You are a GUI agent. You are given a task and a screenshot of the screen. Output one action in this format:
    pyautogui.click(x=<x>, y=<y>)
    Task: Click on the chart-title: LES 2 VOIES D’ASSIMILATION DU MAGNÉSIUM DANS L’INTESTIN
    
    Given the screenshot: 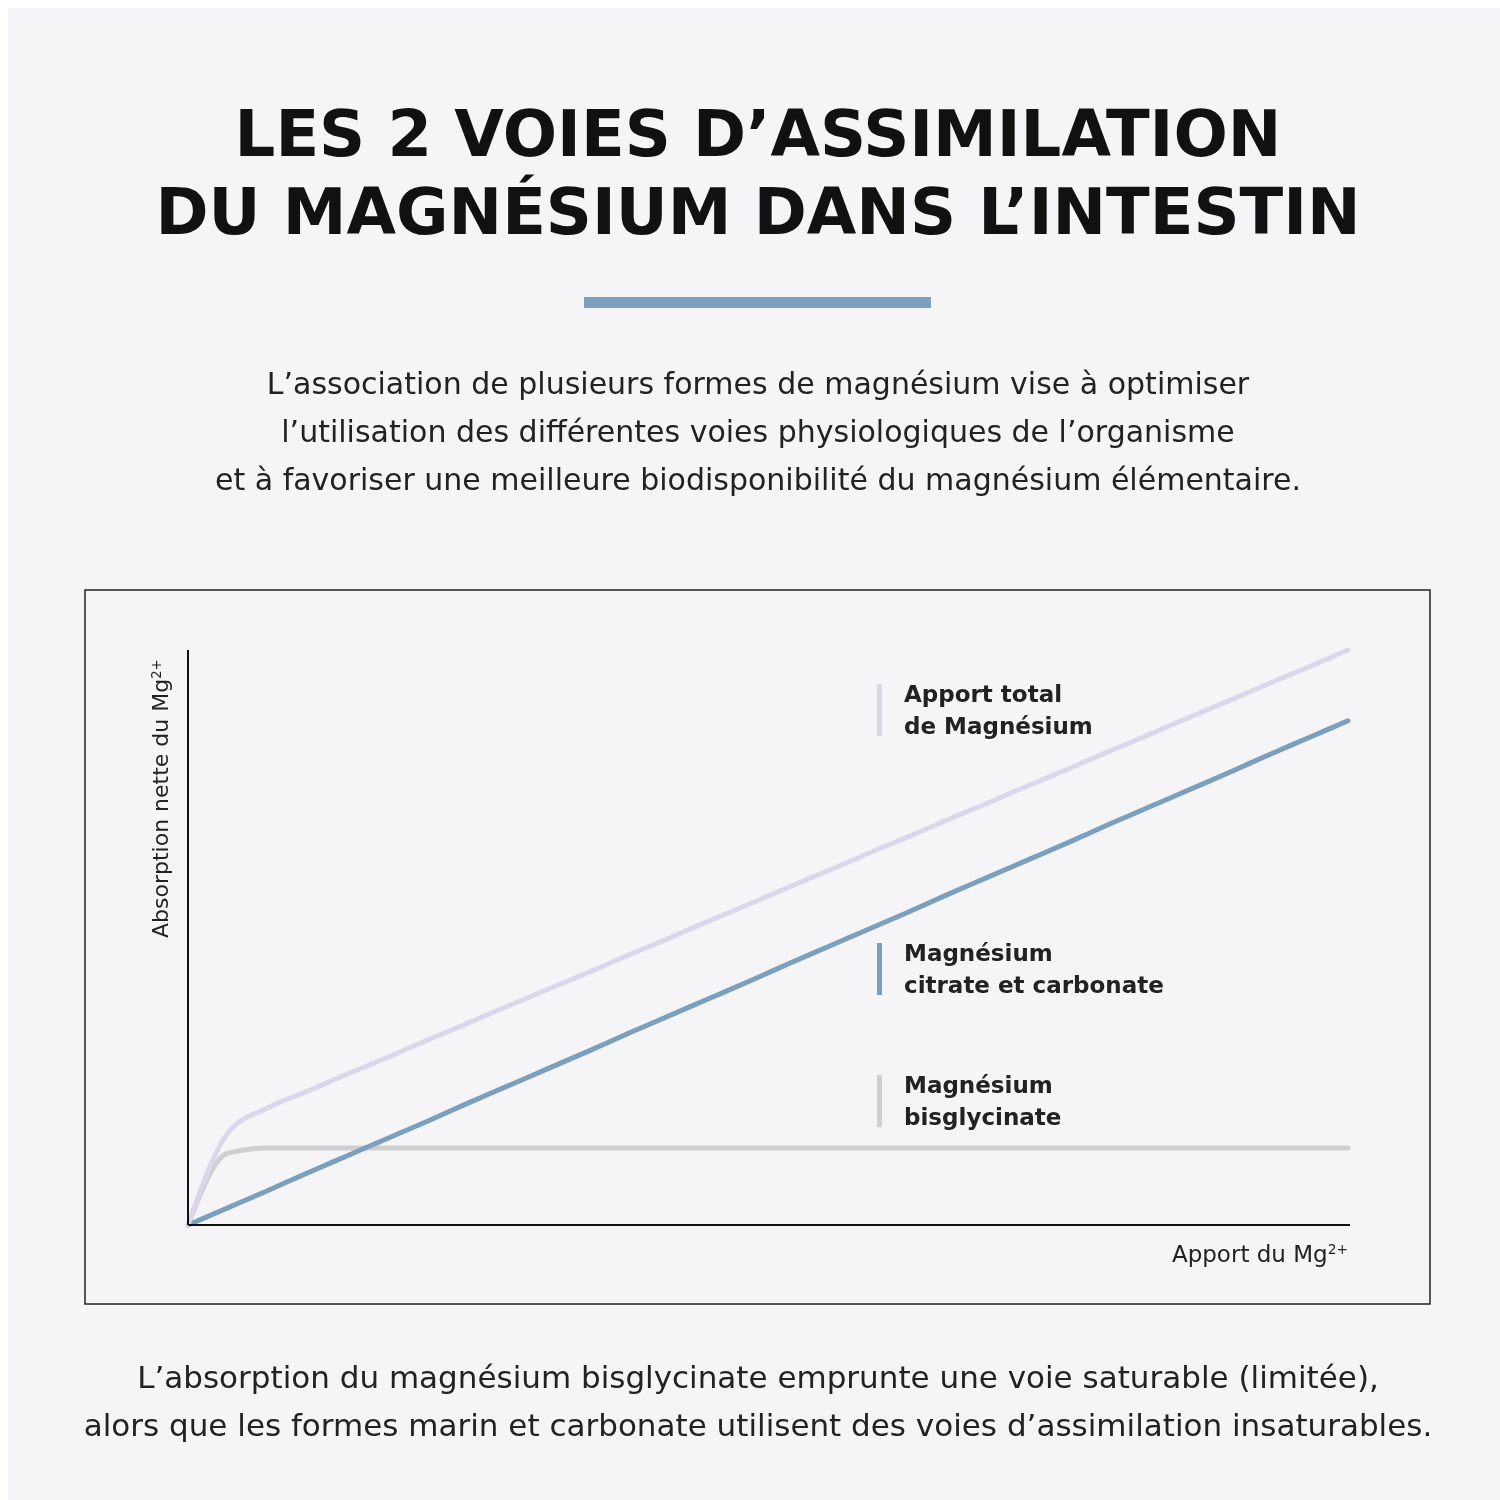 What is the action you would take?
    pyautogui.click(x=758, y=173)
    